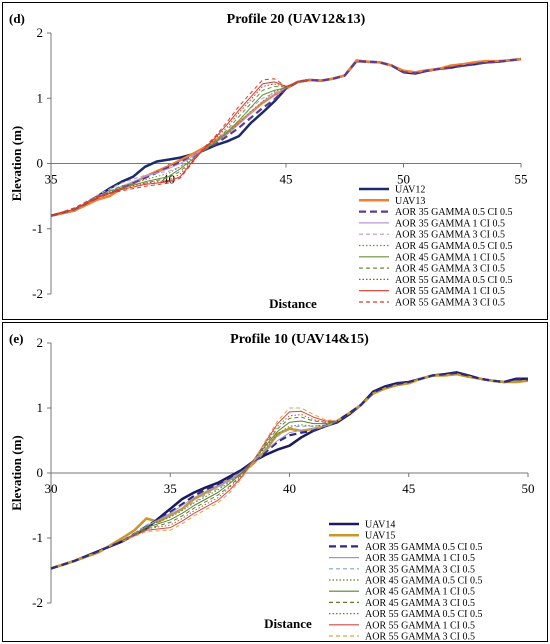 This screenshot has width=550, height=644. What do you see at coordinates (17, 18) in the screenshot?
I see `panel-label: (d)` at bounding box center [17, 18].